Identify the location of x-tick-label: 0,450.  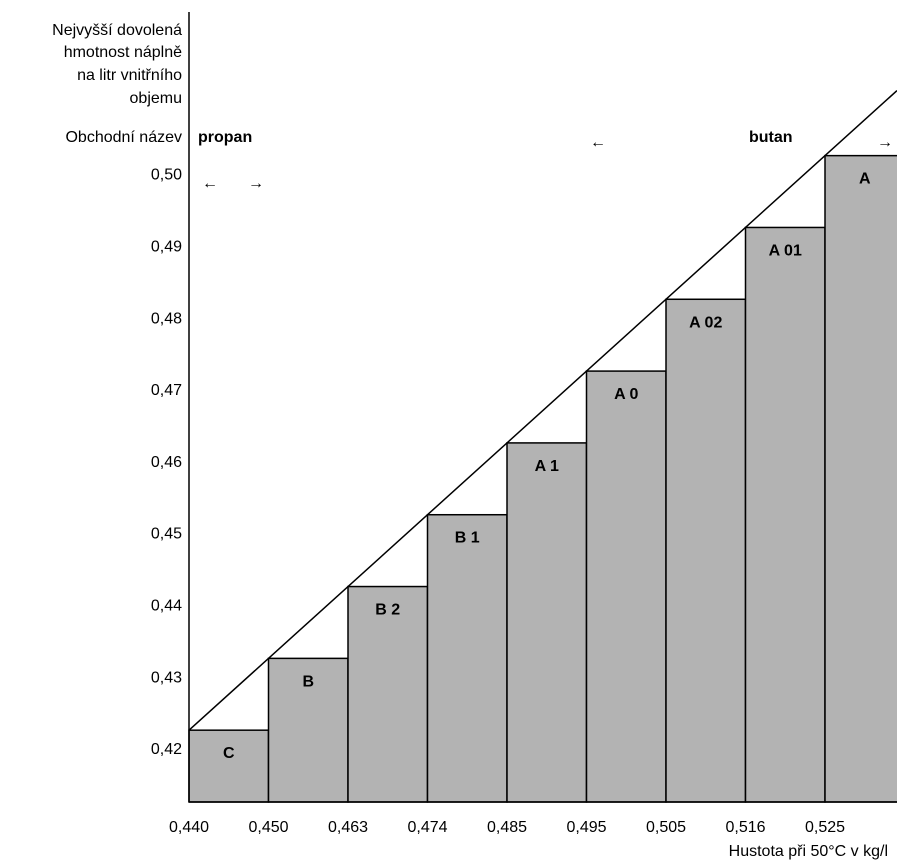
(268, 827).